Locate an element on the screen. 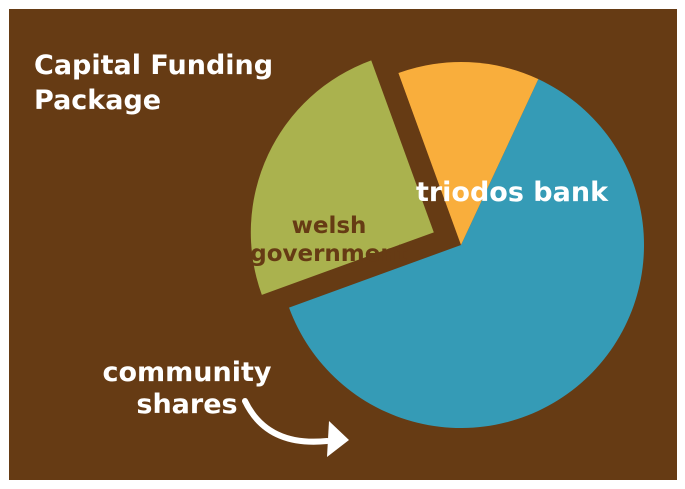  slice-label-government: government is located at coordinates (329, 254).